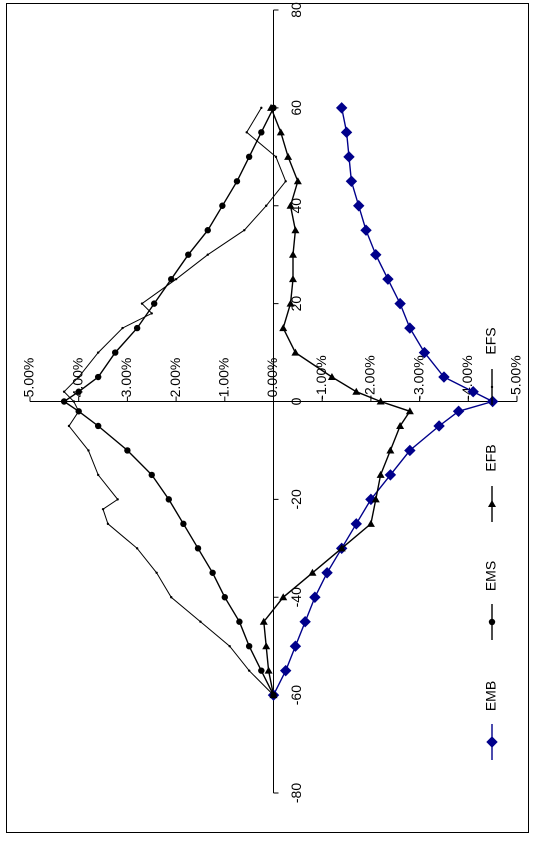  I want to click on x-tick-label: -40, so click(296, 597).